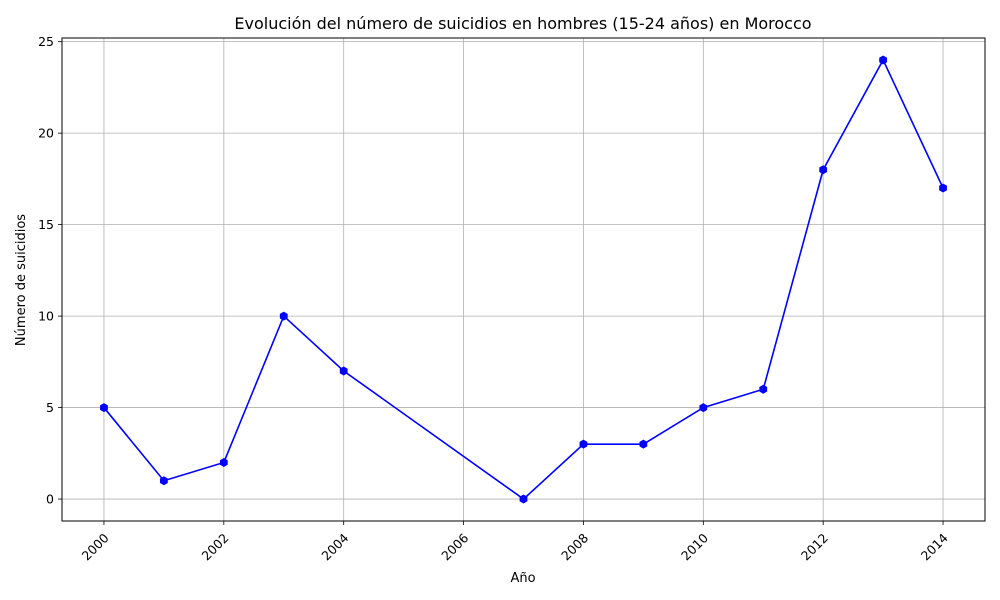 Image resolution: width=1000 pixels, height=600 pixels. Describe the element at coordinates (46, 133) in the screenshot. I see `y-tick-label: 20` at that location.